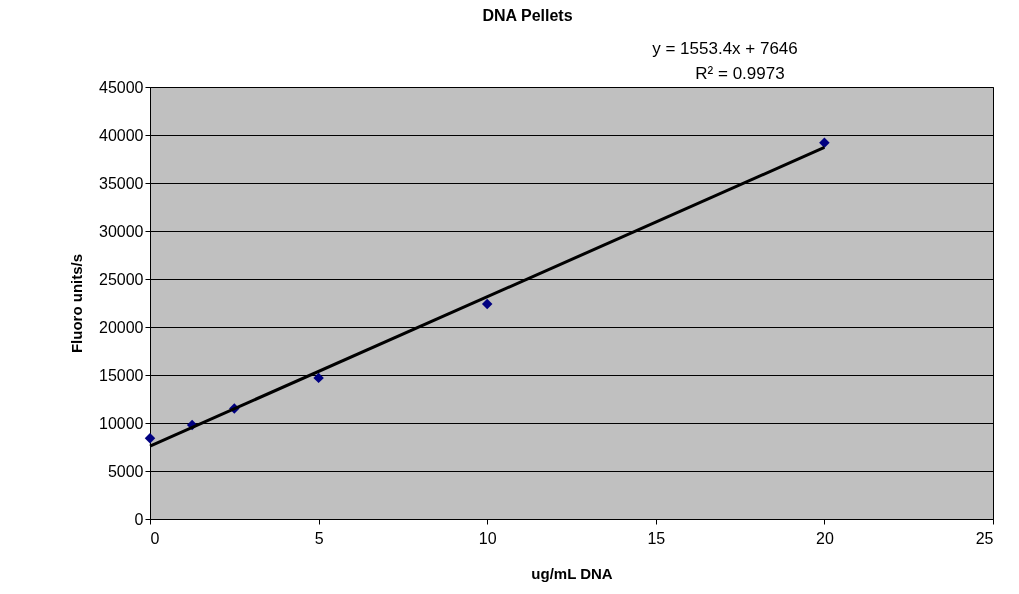  Describe the element at coordinates (121, 87) in the screenshot. I see `y-tick-label: 45000` at that location.